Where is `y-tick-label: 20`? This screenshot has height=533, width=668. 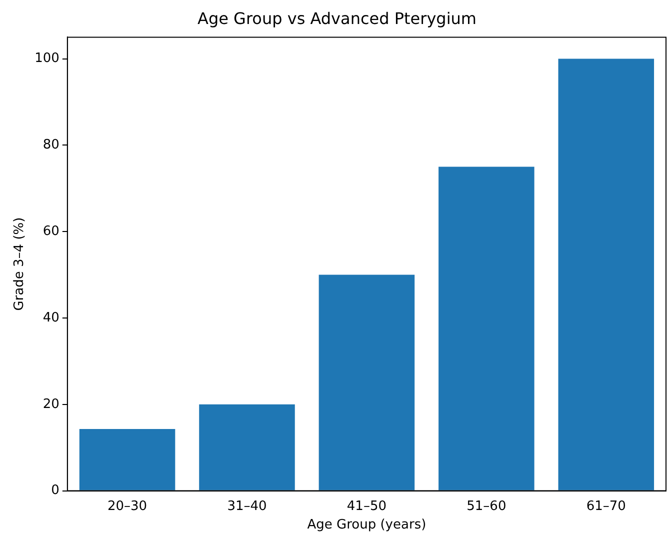
y-tick-label: 20 is located at coordinates (51, 404).